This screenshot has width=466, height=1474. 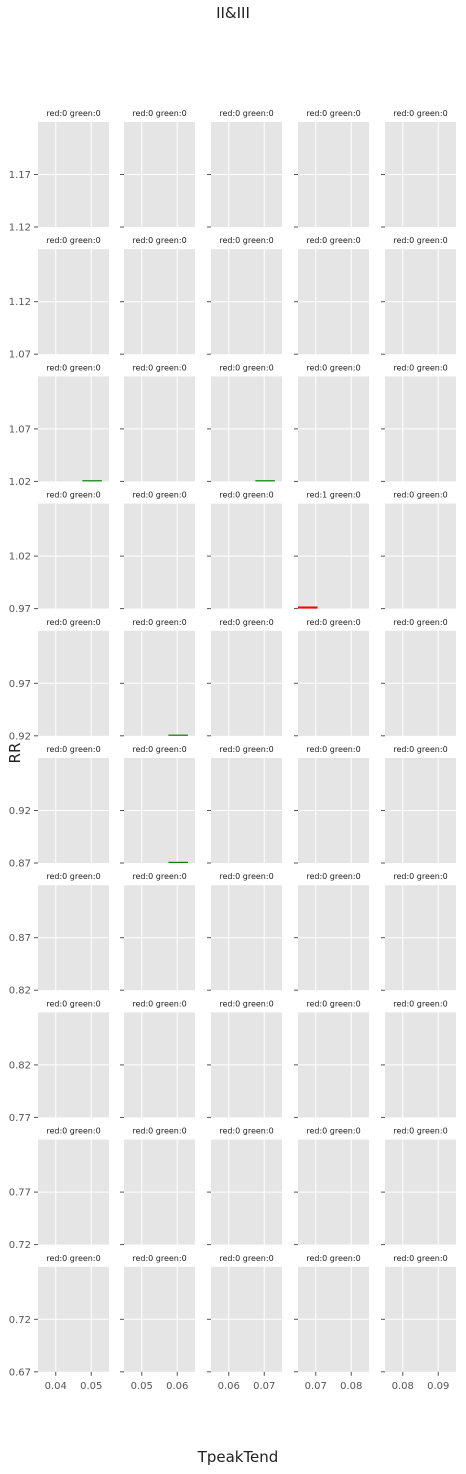 I want to click on x-tick-label: 0.09, so click(x=438, y=1386).